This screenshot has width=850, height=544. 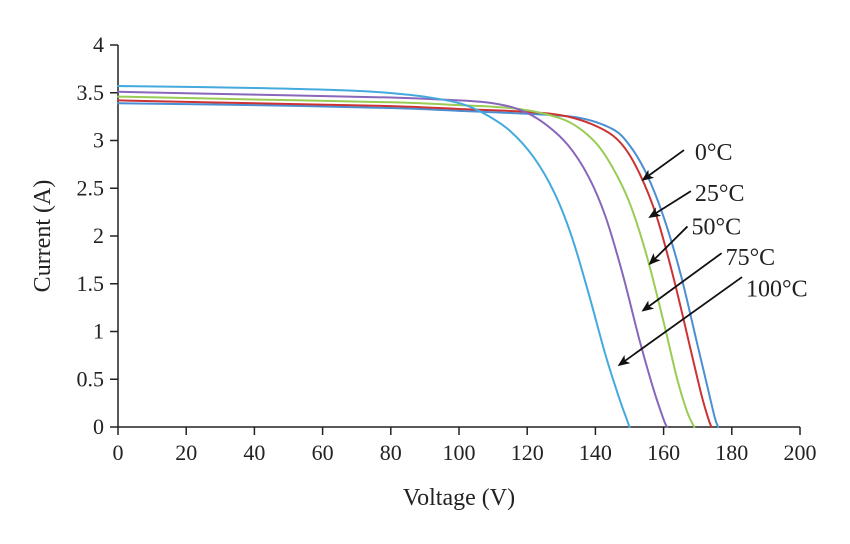 What do you see at coordinates (595, 452) in the screenshot?
I see `x-tick-label: 140` at bounding box center [595, 452].